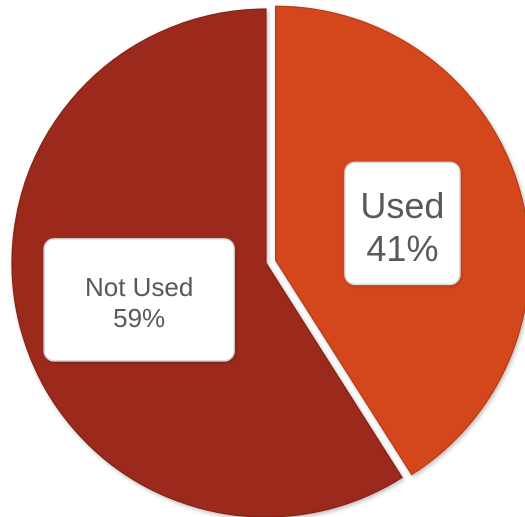 This screenshot has height=517, width=525. Describe the element at coordinates (402, 248) in the screenshot. I see `slice-value-label: 41%` at that location.